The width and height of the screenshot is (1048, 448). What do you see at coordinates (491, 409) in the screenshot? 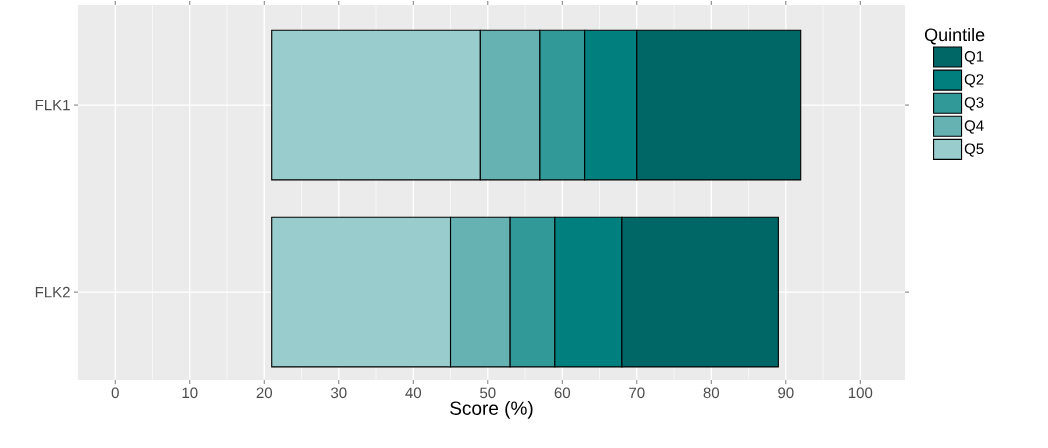
I see `x-axis-title: Score (%)` at bounding box center [491, 409].